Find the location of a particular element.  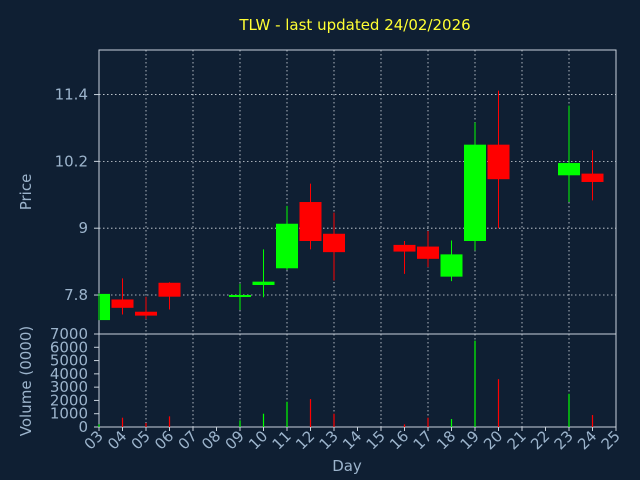

chart-title: TLW - last updated 24/02/2026 is located at coordinates (354, 25).